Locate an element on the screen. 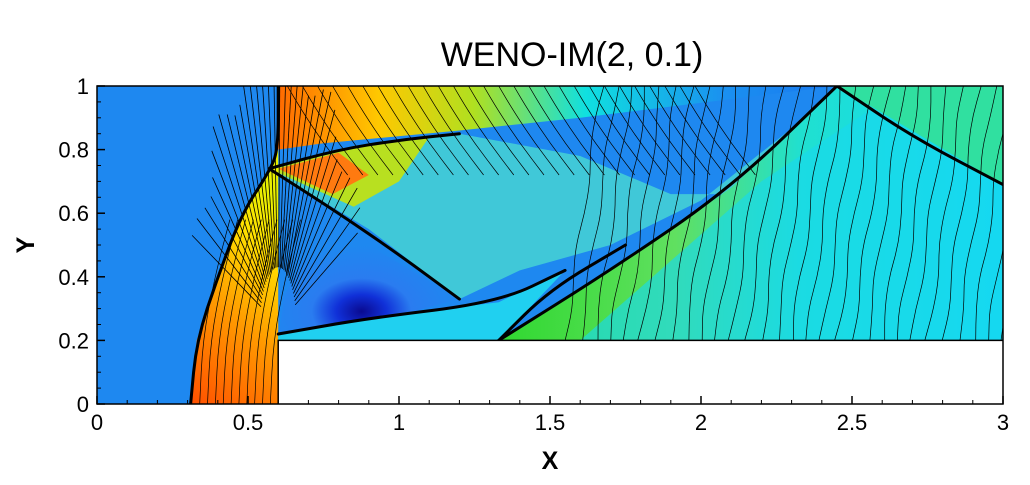 The height and width of the screenshot is (485, 1030). y-tick-label: 0.2 is located at coordinates (73, 340).